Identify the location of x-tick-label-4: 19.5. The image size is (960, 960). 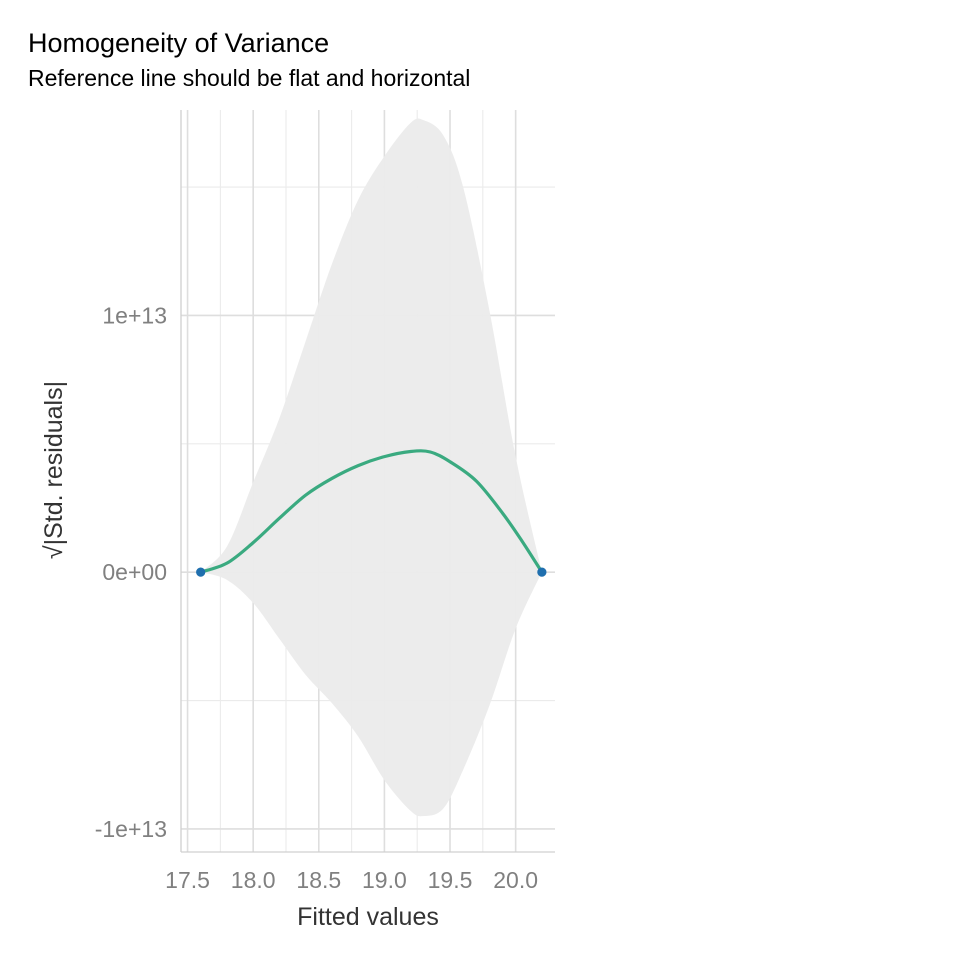
(450, 880).